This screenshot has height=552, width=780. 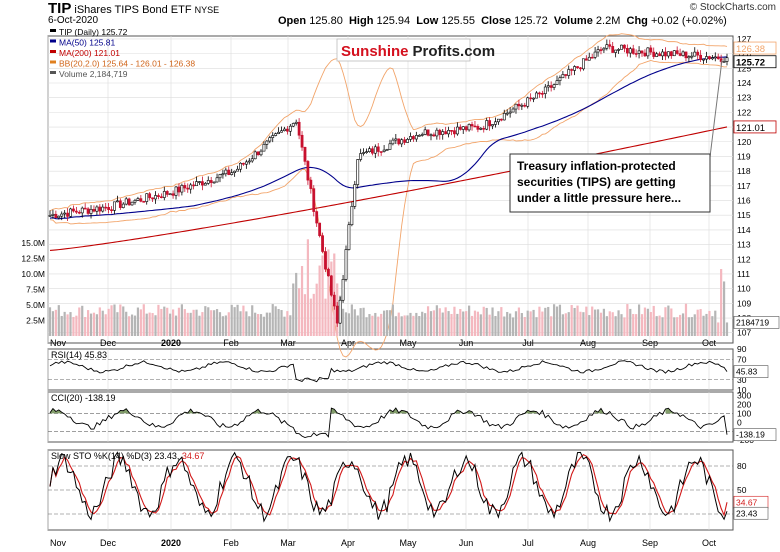 I want to click on month-label-lower: Nov, so click(x=58, y=543).